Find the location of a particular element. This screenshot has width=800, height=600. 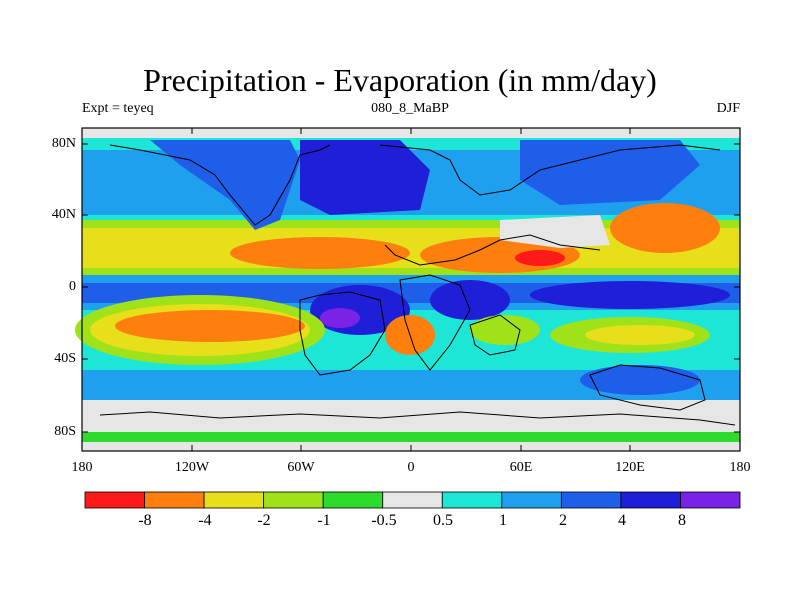

x-tick-label: 60E is located at coordinates (521, 467).